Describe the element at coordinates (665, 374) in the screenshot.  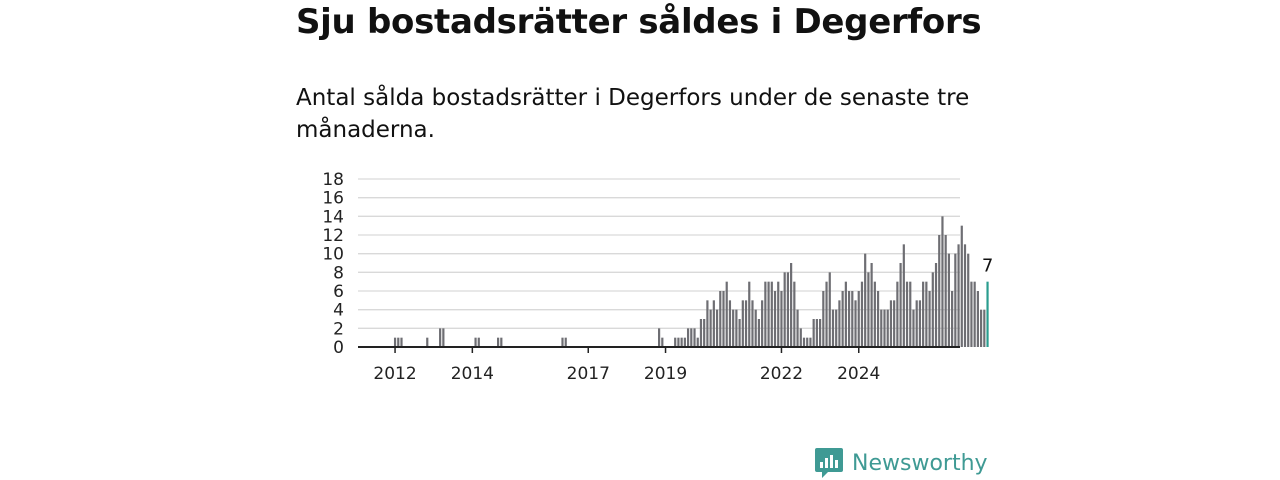
I see `x-tick-label: 2019` at that location.